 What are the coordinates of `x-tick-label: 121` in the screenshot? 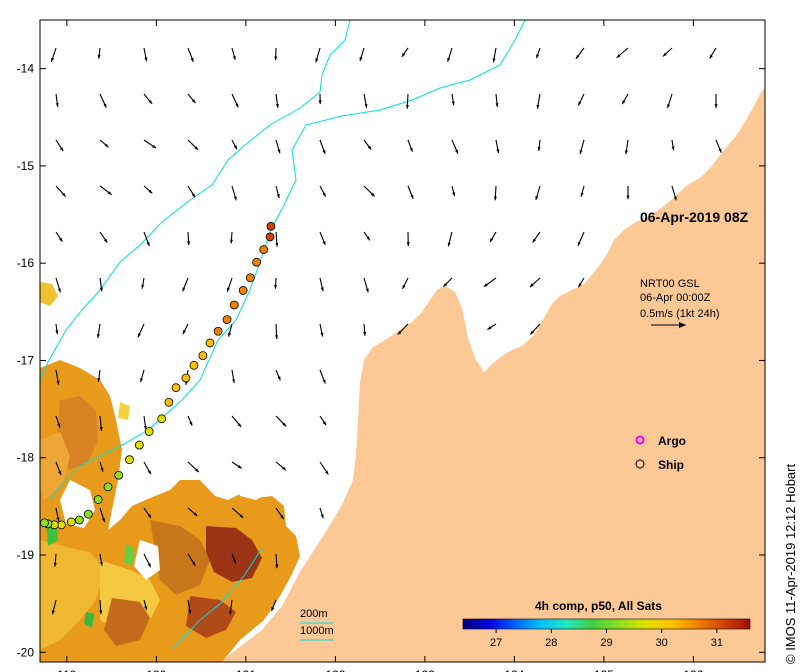 It's located at (246, 670).